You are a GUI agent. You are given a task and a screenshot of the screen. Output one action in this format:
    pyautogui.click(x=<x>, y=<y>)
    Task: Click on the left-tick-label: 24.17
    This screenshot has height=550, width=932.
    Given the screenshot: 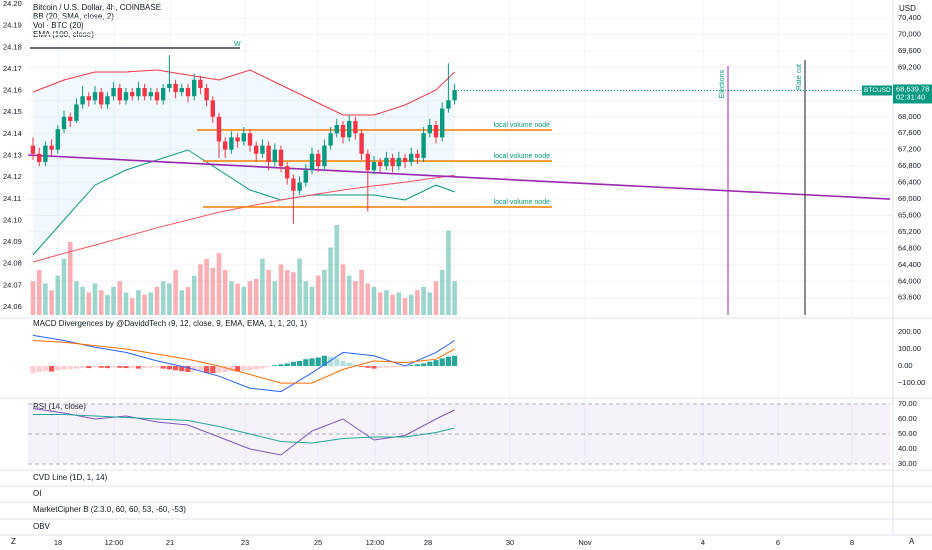 What is the action you would take?
    pyautogui.click(x=12, y=68)
    